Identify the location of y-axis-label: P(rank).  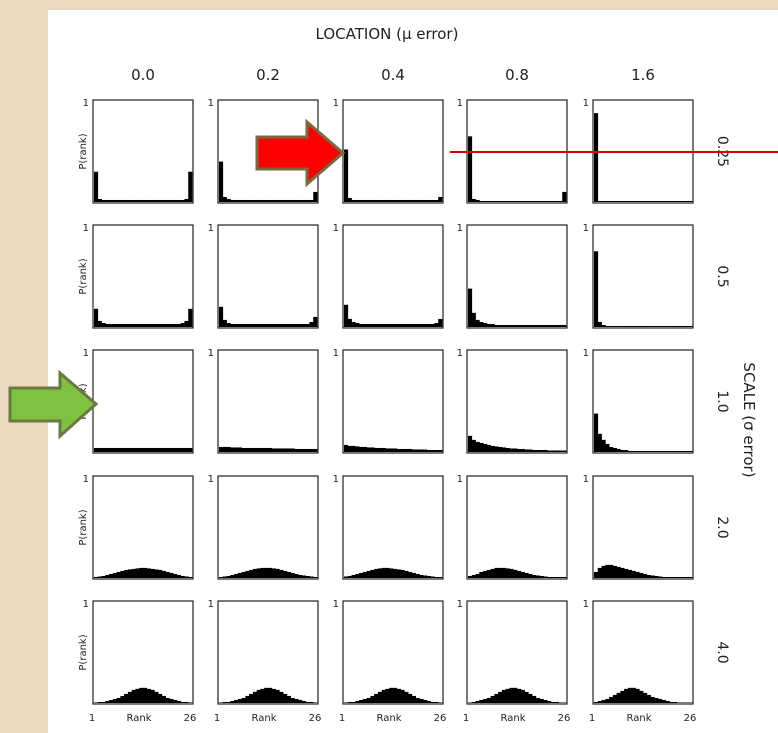
(83, 652).